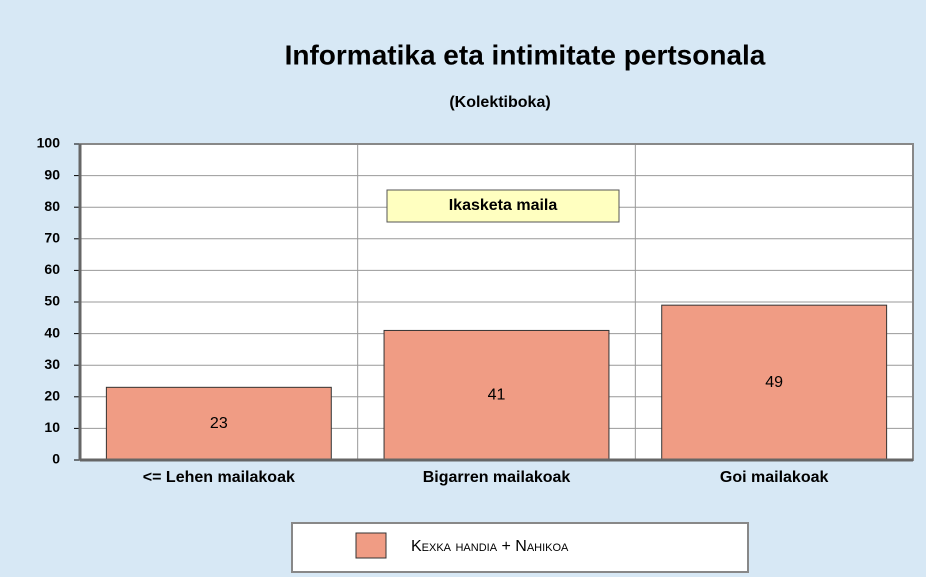 The height and width of the screenshot is (577, 926). What do you see at coordinates (774, 477) in the screenshot?
I see `x-tick-label: Goi mailakoak` at bounding box center [774, 477].